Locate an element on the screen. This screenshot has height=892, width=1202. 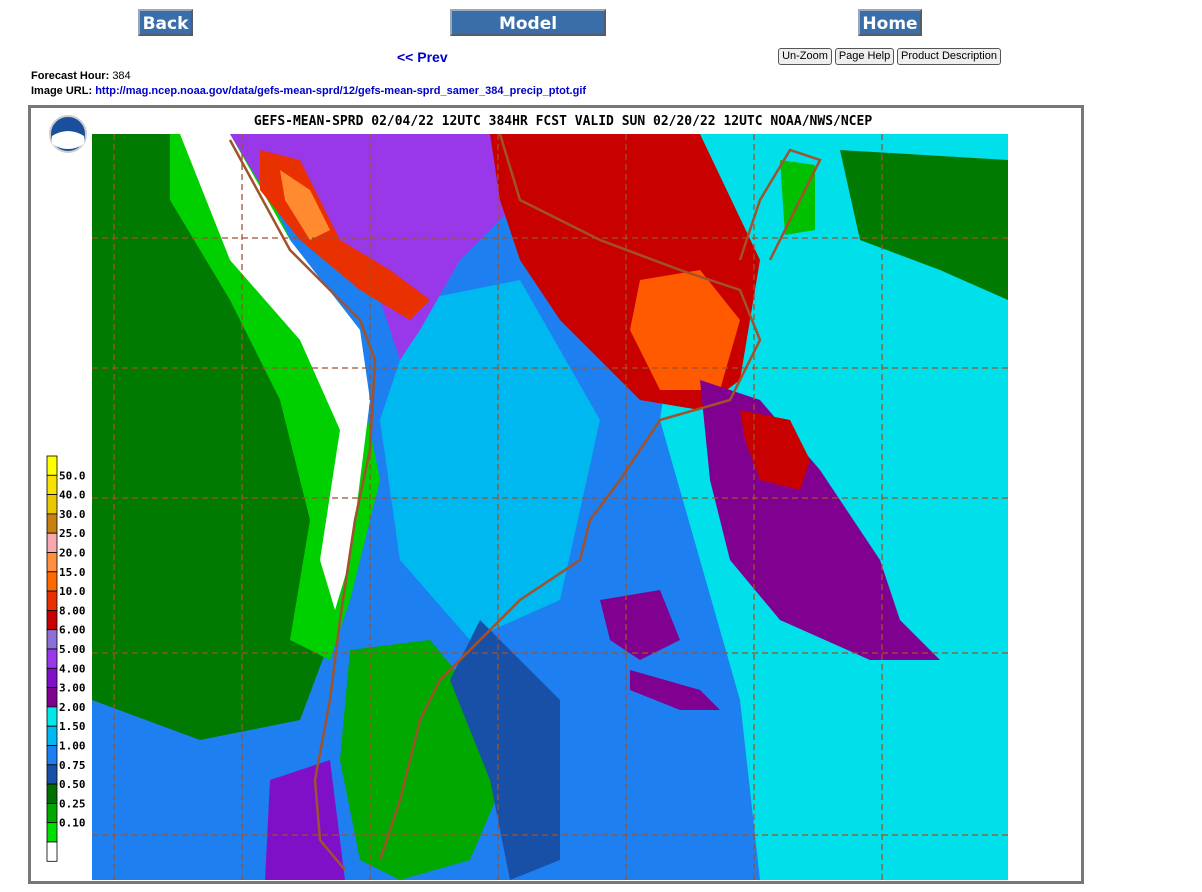
legend-label: 40.0 is located at coordinates (72, 495).